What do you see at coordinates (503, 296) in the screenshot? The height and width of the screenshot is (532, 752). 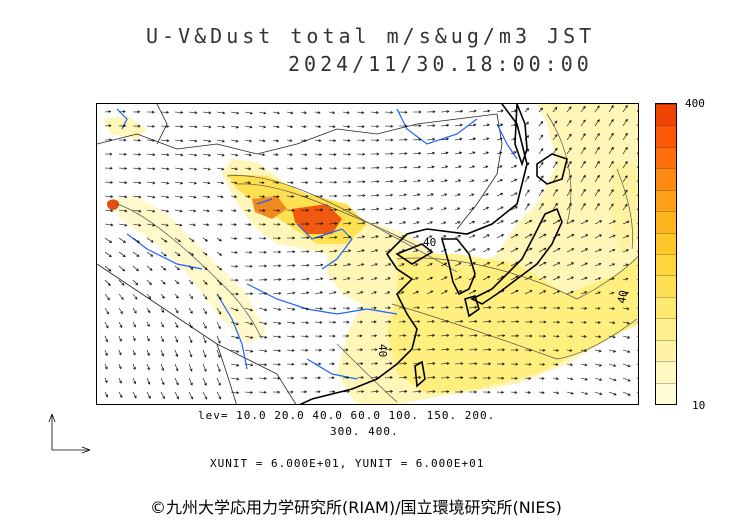 I see `contour-labels: 40 40 40` at bounding box center [503, 296].